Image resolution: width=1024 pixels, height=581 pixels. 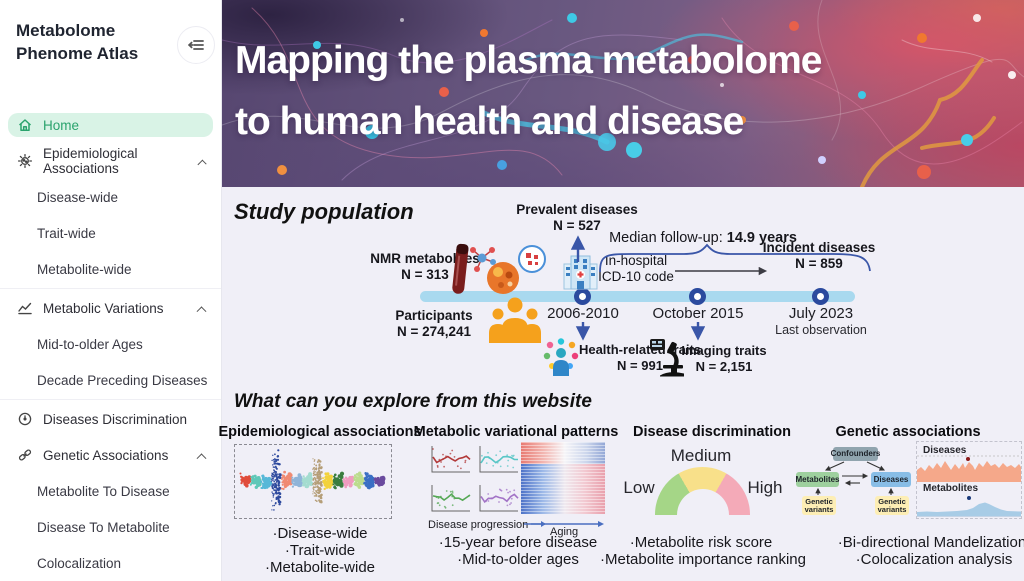 I want to click on gauge-label-high: High, so click(x=765, y=487).